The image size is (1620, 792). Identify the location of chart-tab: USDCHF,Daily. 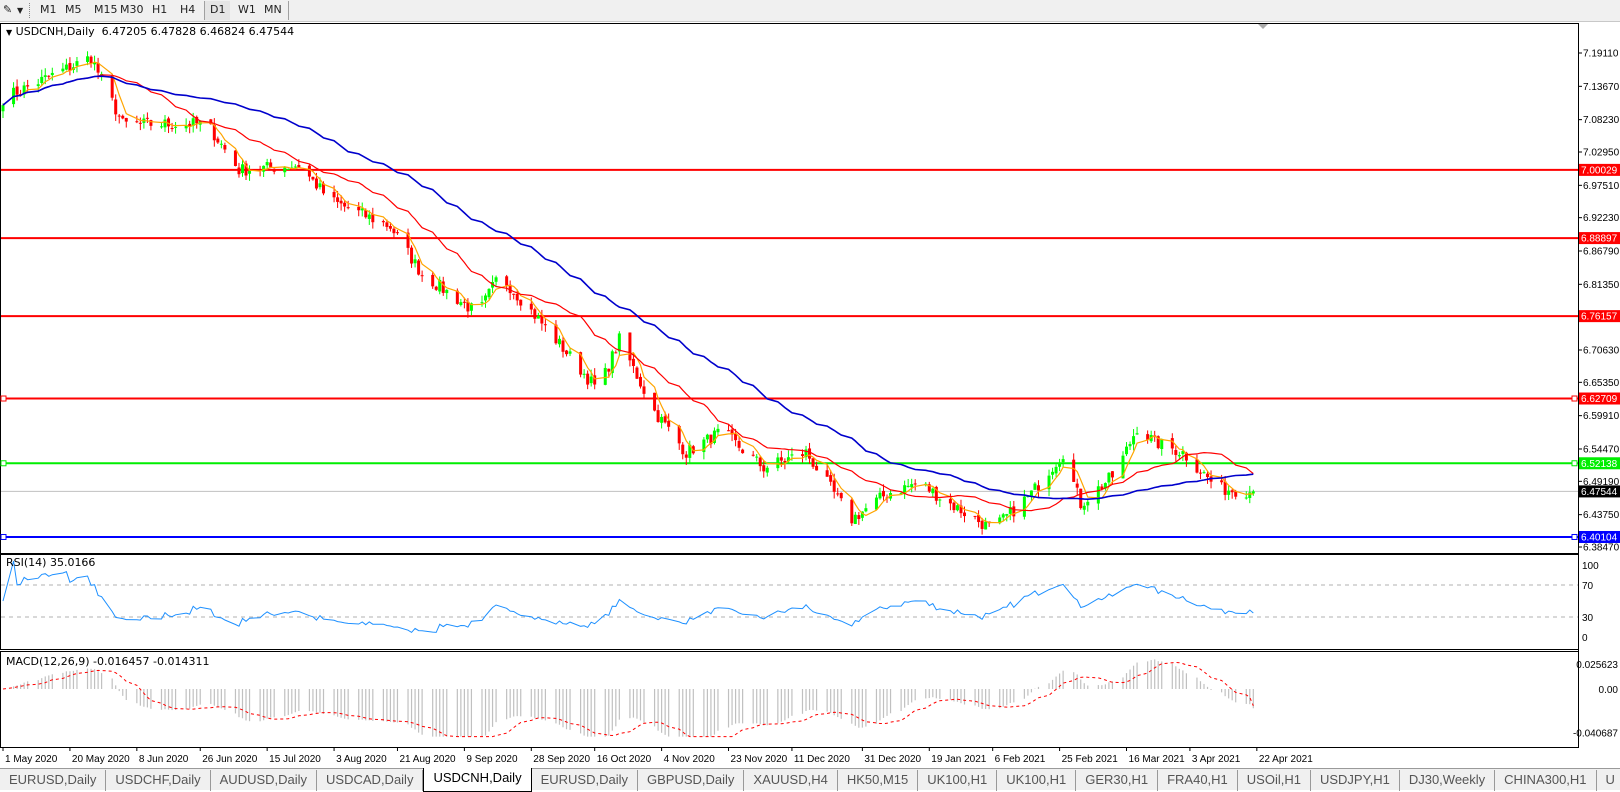
(158, 780).